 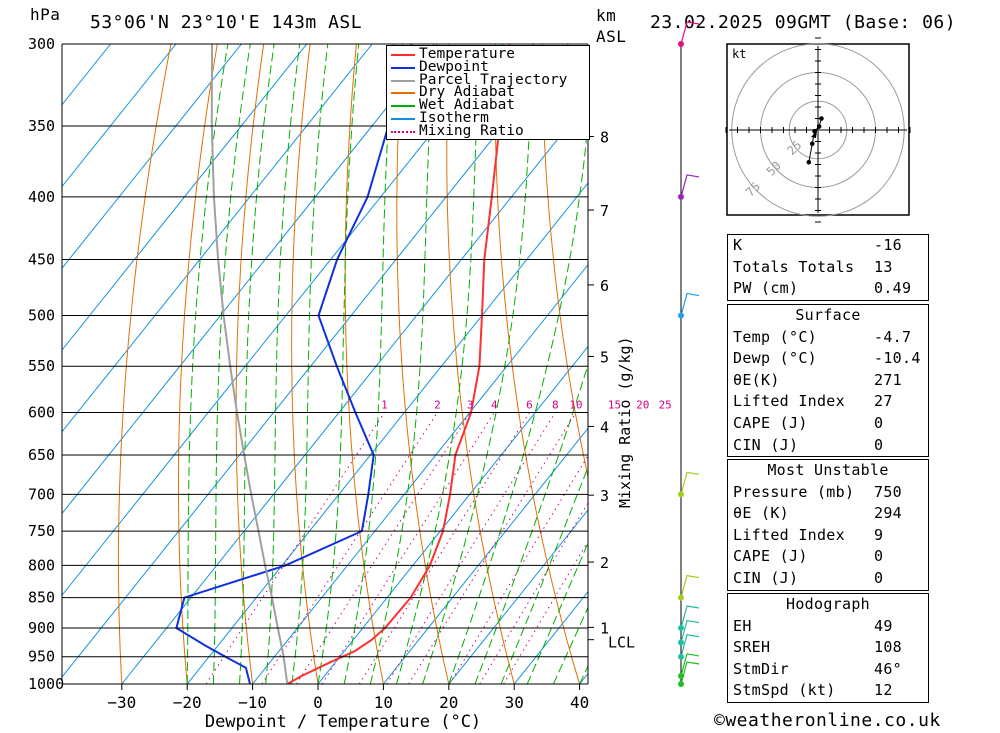 What do you see at coordinates (753, 189) in the screenshot?
I see `hodograph-ring-label: 75` at bounding box center [753, 189].